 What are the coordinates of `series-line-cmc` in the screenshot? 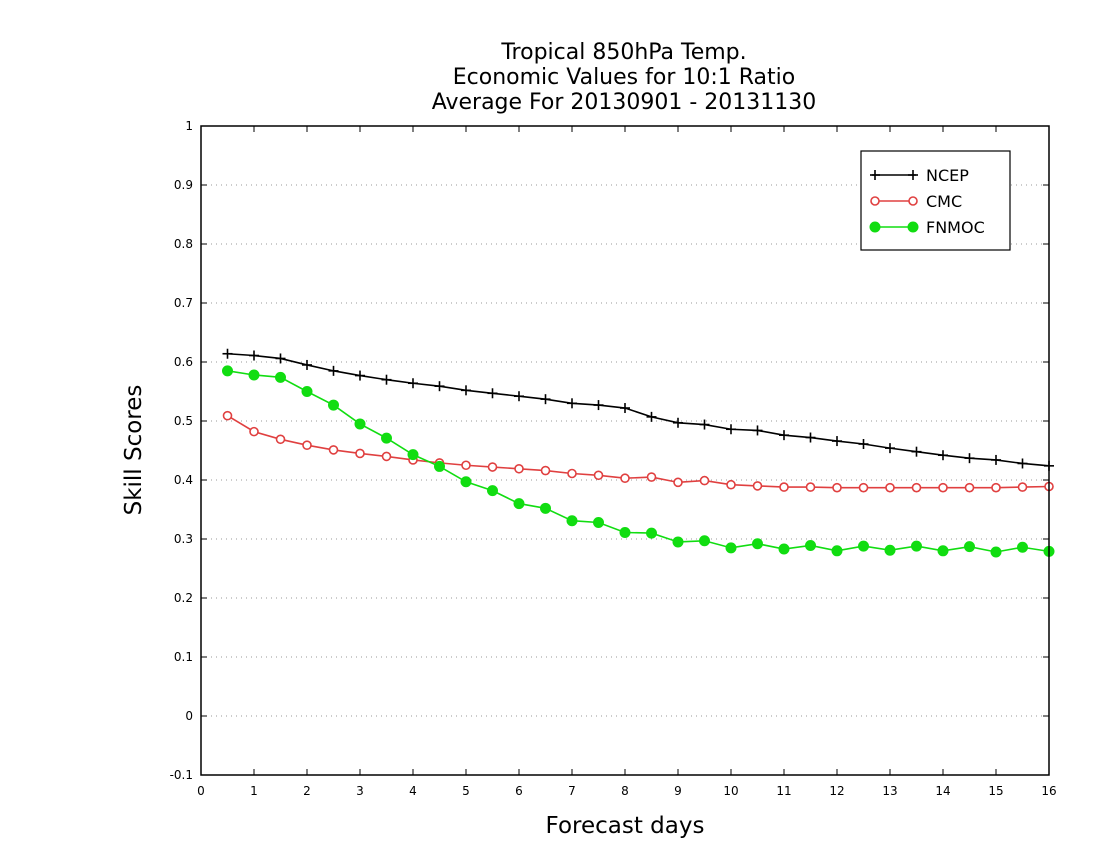 It's located at (638, 452).